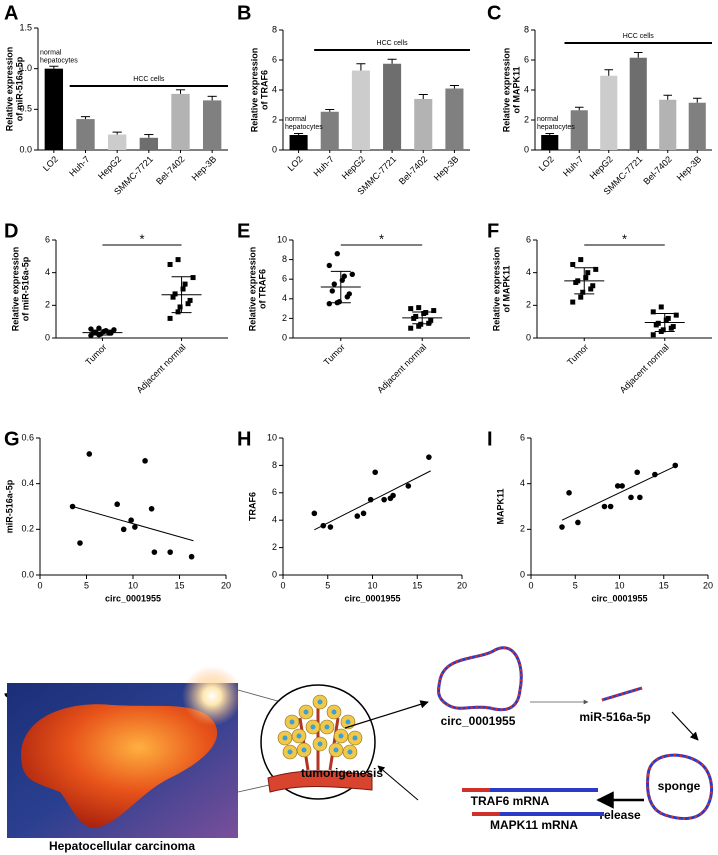 This screenshot has height=855, width=718. Describe the element at coordinates (493, 231) in the screenshot. I see `panel-letter: F` at that location.